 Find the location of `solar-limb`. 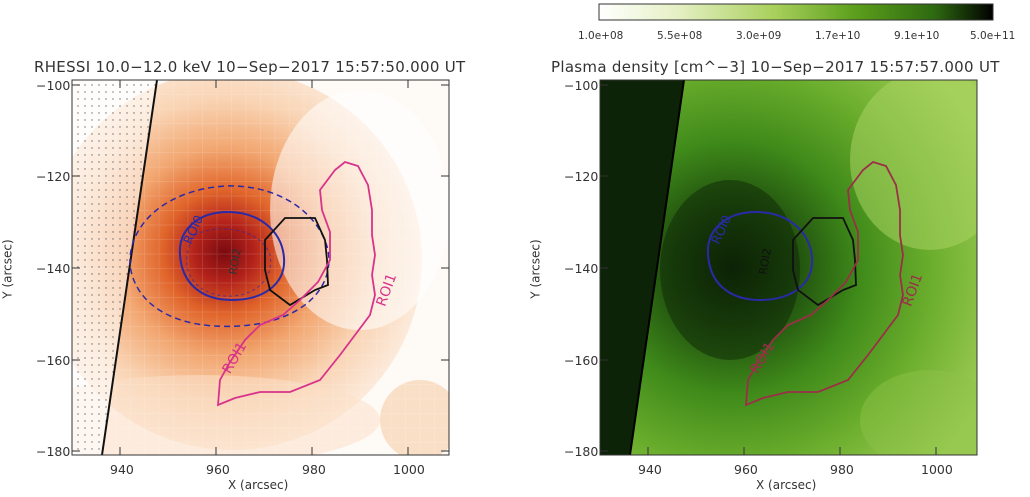

solar-limb is located at coordinates (129, 267).